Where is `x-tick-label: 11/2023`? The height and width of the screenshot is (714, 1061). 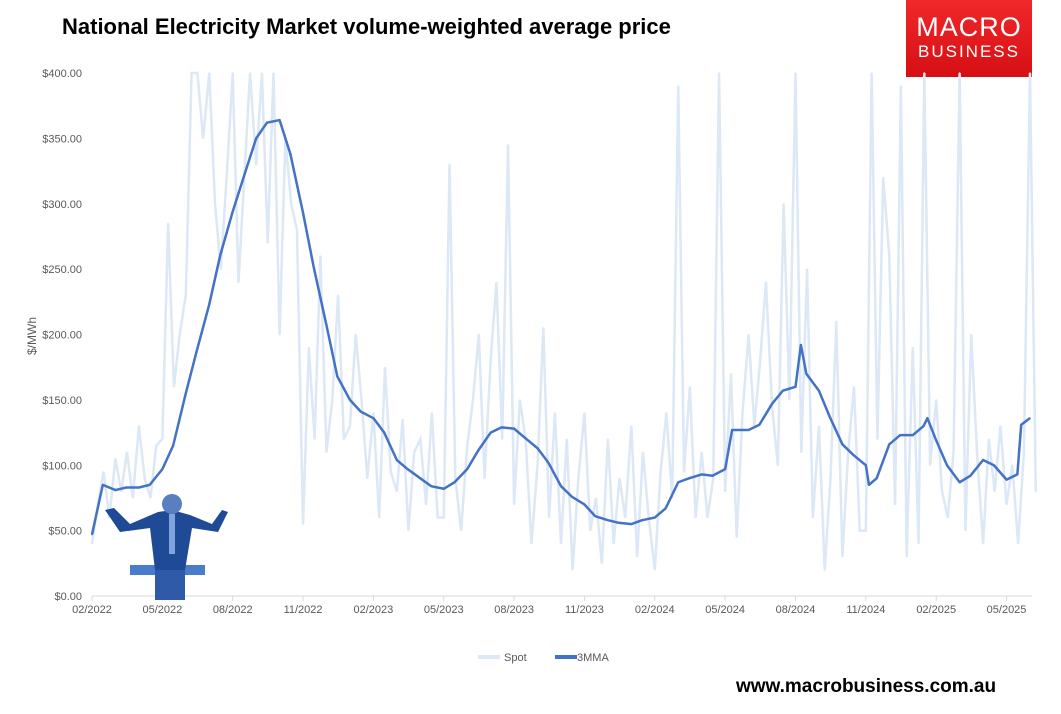 x-tick-label: 11/2023 is located at coordinates (584, 610).